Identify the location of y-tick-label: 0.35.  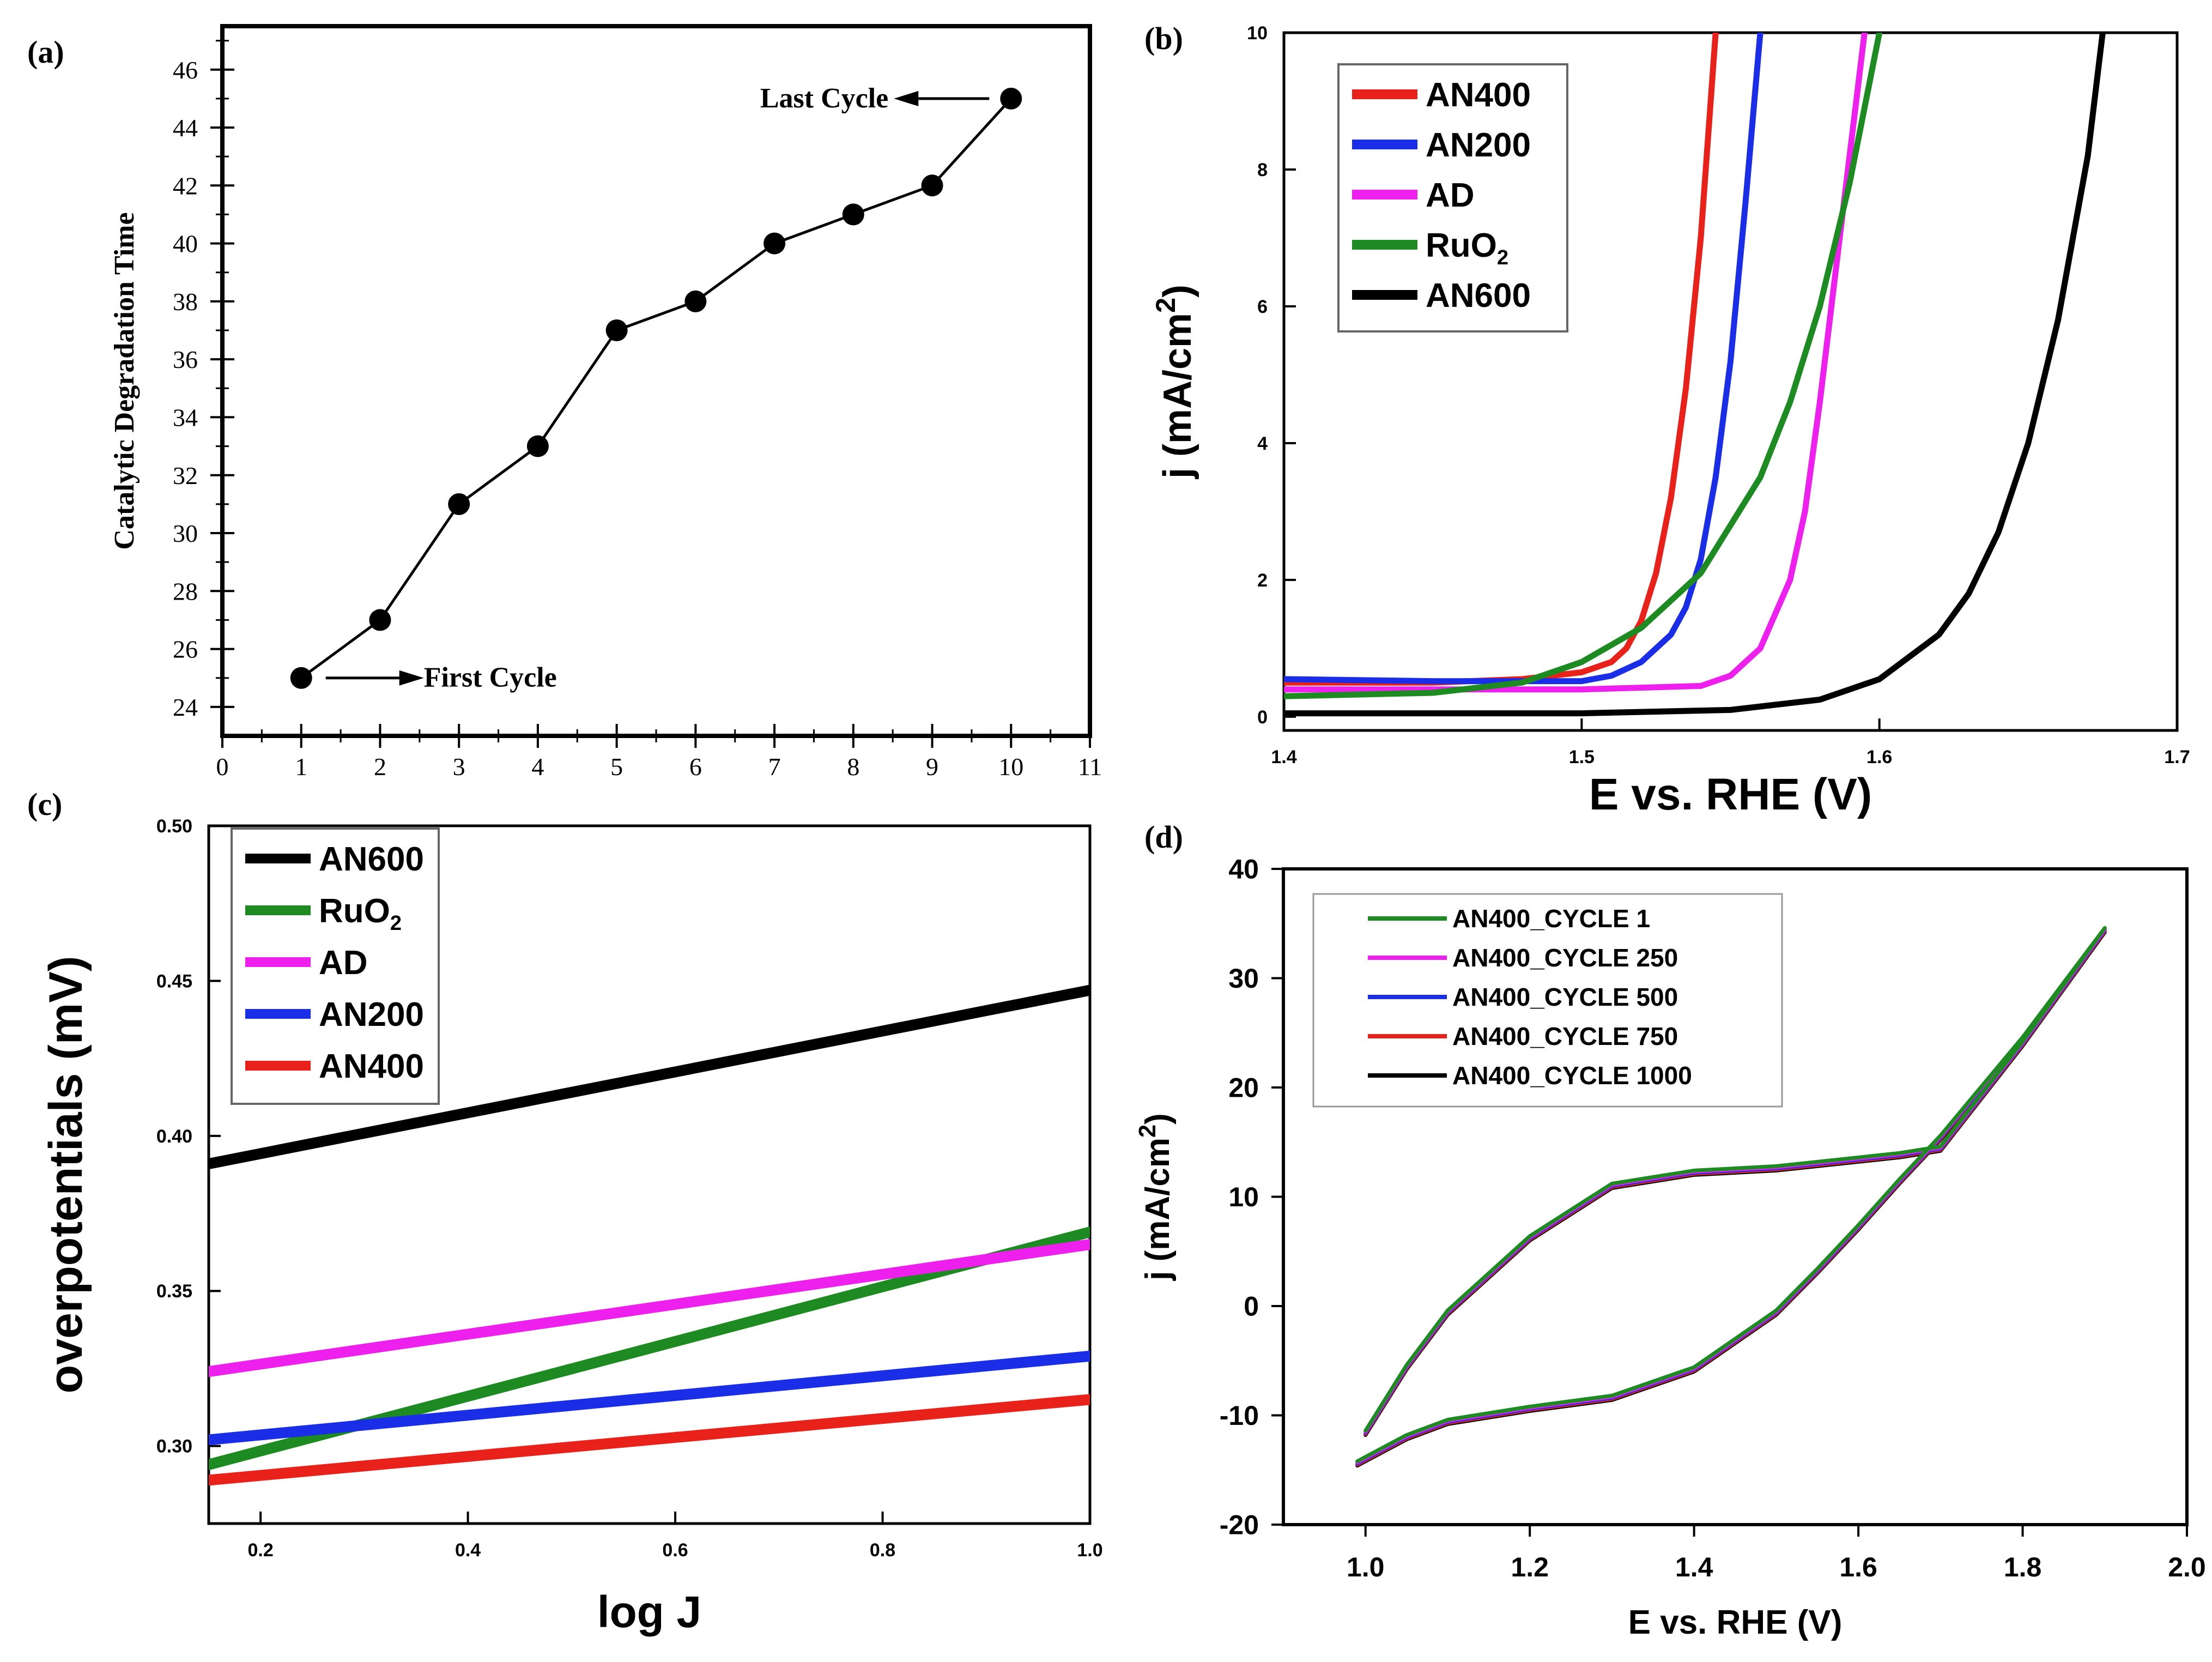
(174, 1292).